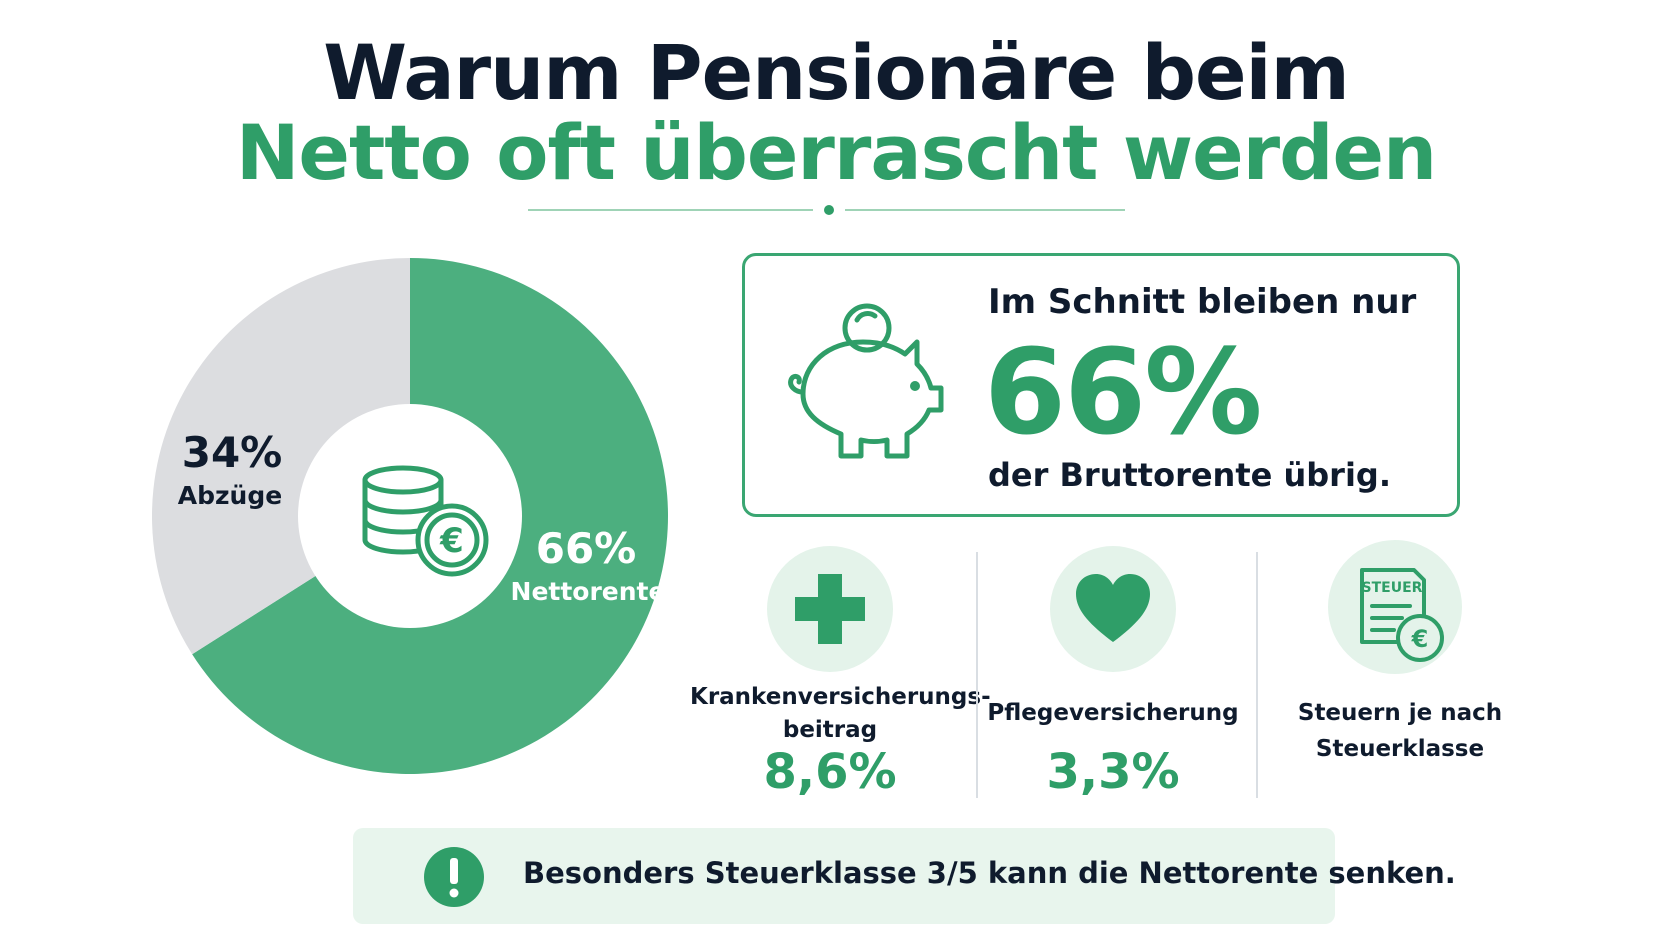 The width and height of the screenshot is (1672, 941). I want to click on medical-cross-icon, so click(830, 609).